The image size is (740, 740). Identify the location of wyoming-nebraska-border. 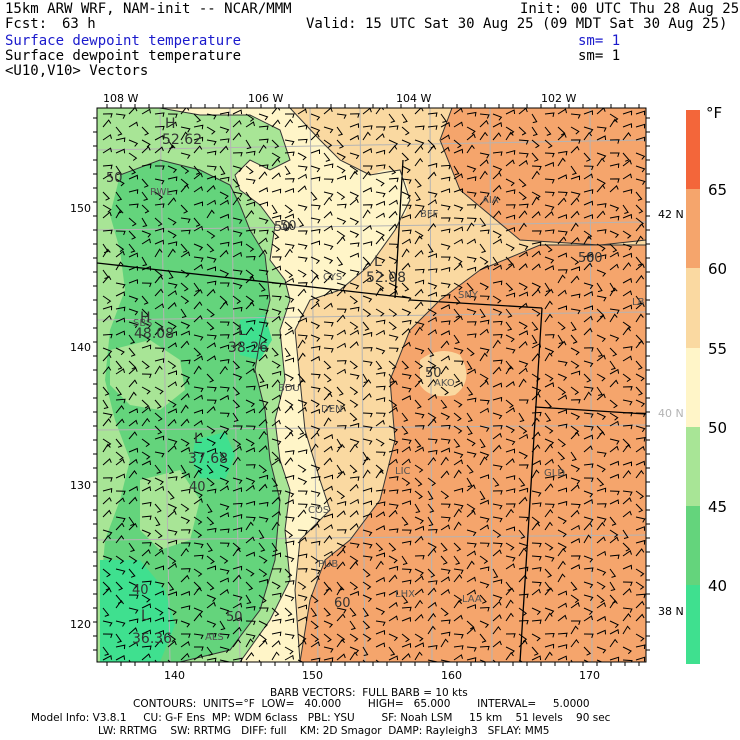
(399, 229).